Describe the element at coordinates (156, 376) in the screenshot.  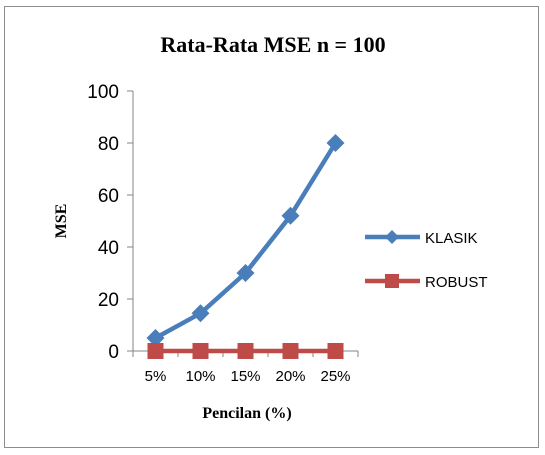
I see `x-tick-label: 5%` at that location.